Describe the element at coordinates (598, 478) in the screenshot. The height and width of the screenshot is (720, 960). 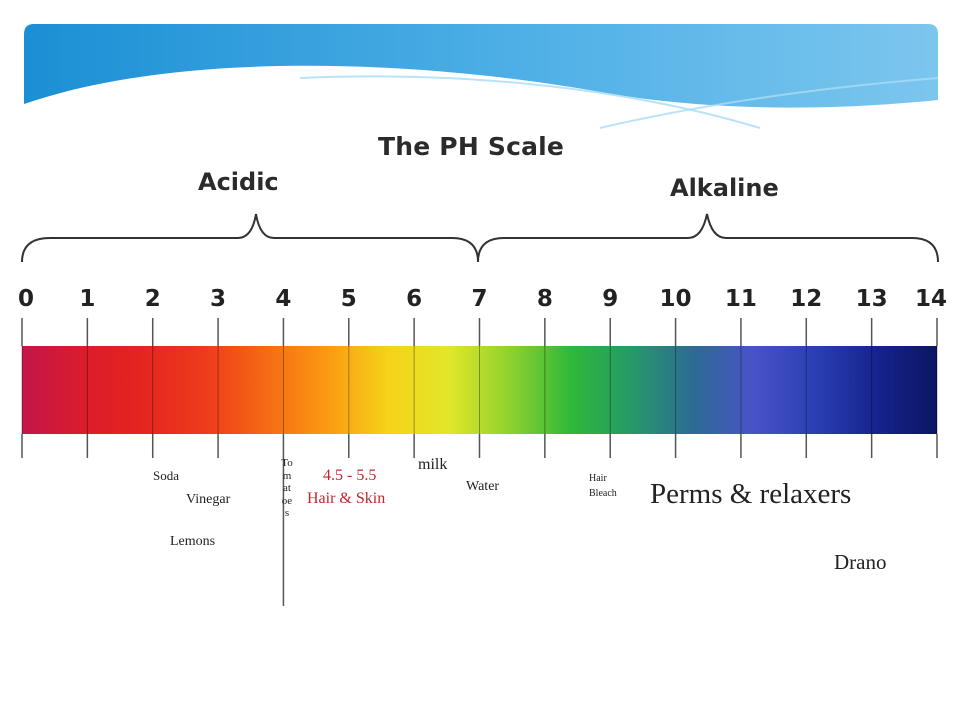
I see `hair-bleach-label-line1: Hair` at that location.